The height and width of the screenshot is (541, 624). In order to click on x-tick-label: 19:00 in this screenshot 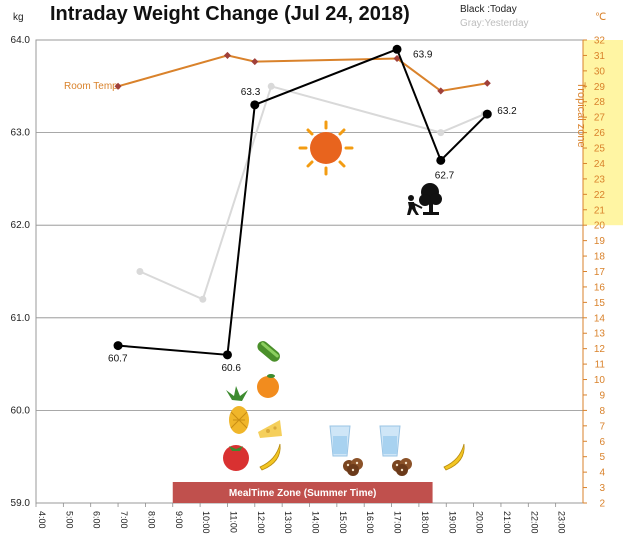, I will do `click(452, 522)`.